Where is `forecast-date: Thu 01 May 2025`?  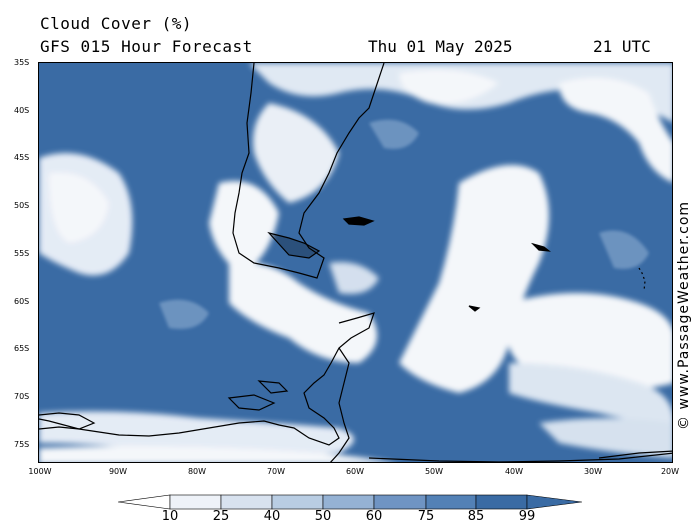 forecast-date: Thu 01 May 2025 is located at coordinates (440, 46).